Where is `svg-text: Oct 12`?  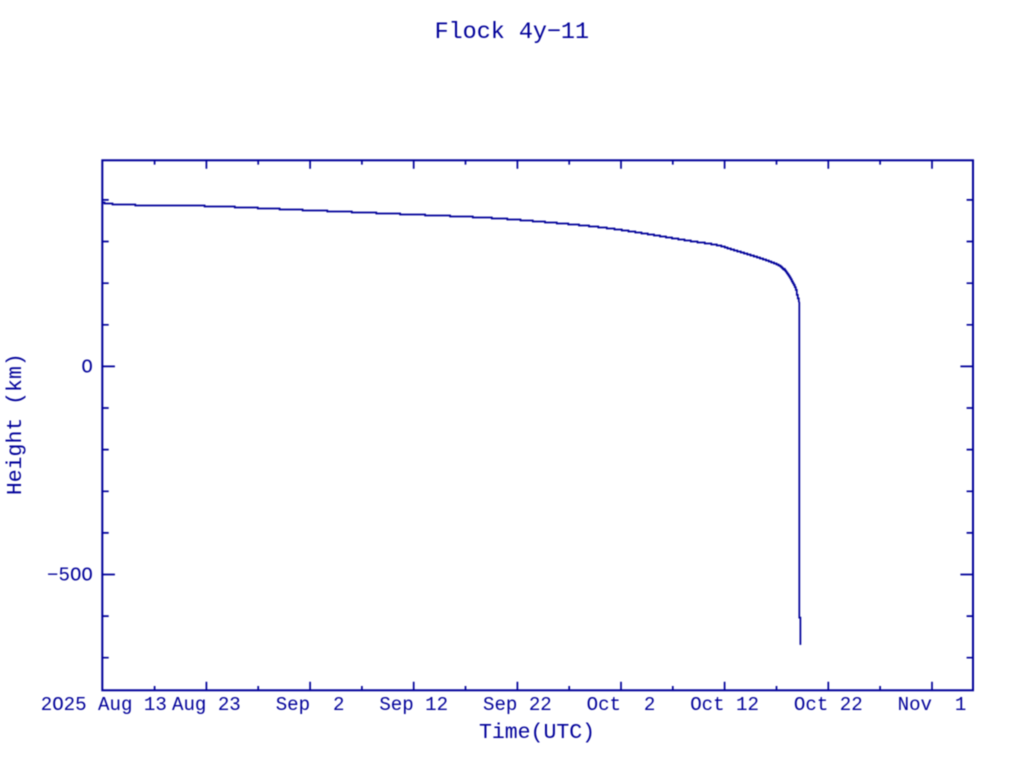
svg-text: Oct 12 is located at coordinates (724, 705).